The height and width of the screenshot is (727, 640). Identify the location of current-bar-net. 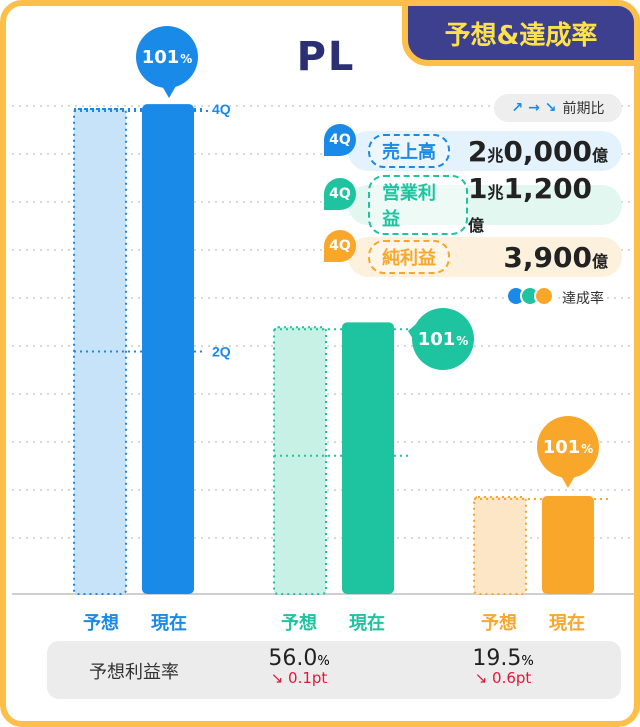
(568, 545).